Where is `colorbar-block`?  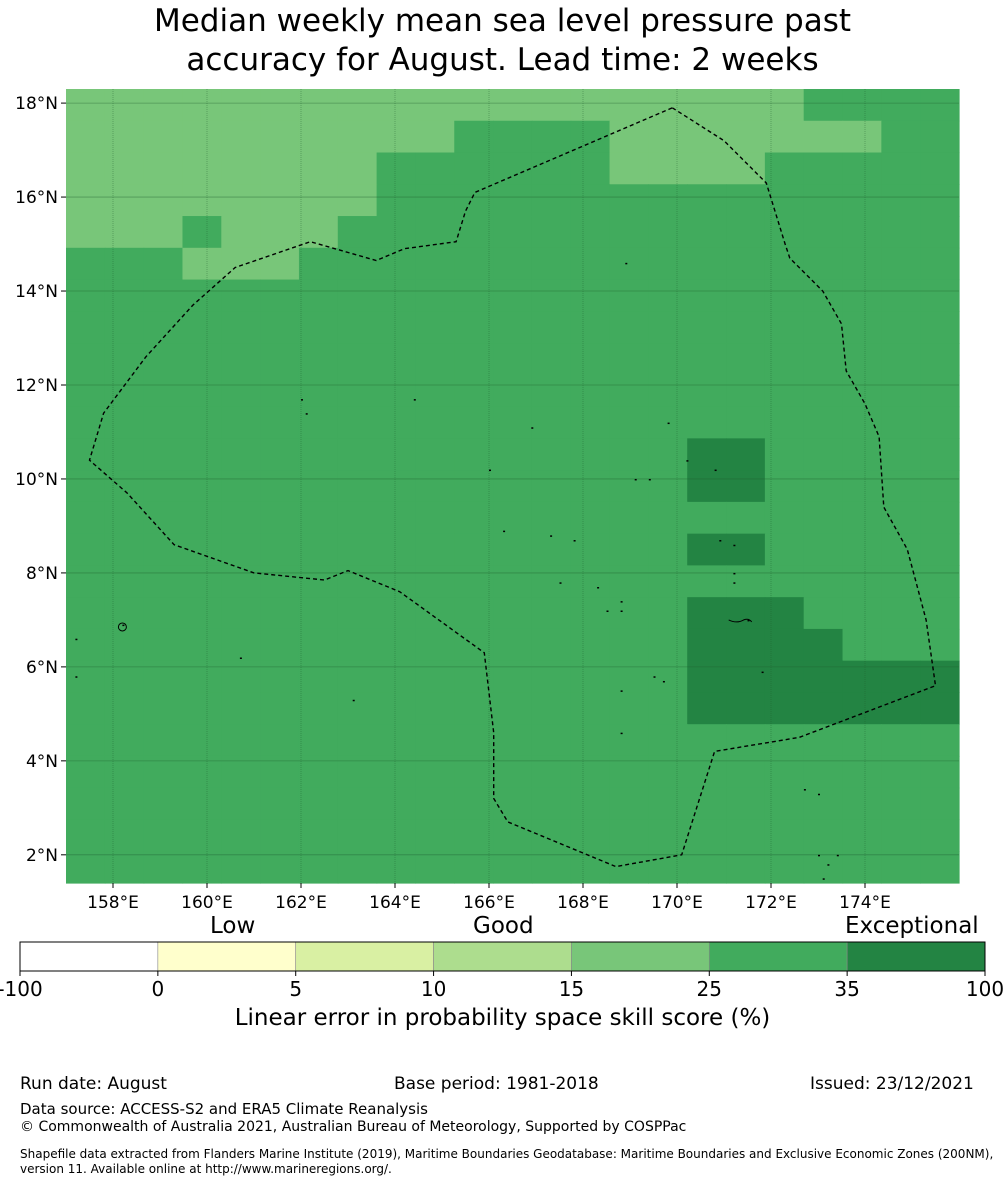
colorbar-block is located at coordinates (89, 956).